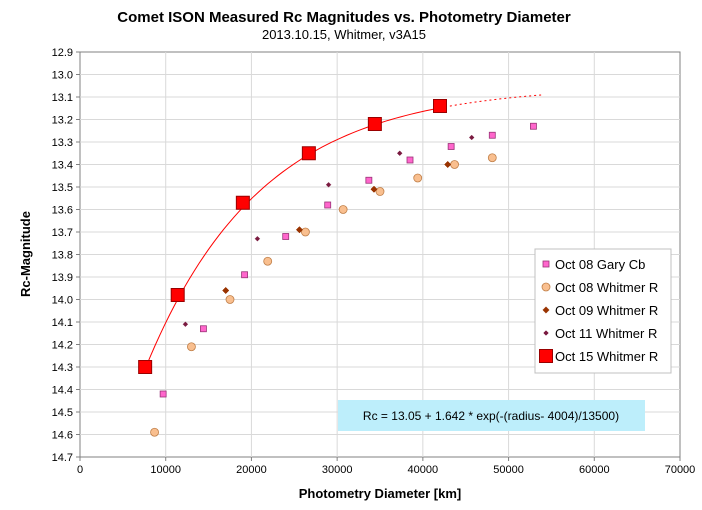 The width and height of the screenshot is (702, 510). Describe the element at coordinates (594, 470) in the screenshot. I see `x-tick-label: 60000` at that location.